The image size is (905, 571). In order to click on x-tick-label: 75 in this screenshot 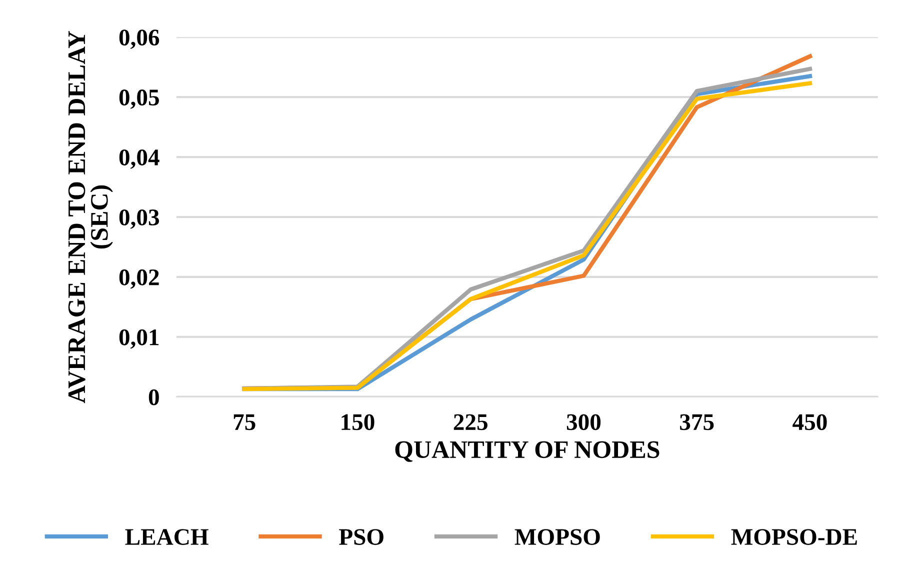, I will do `click(245, 422)`.